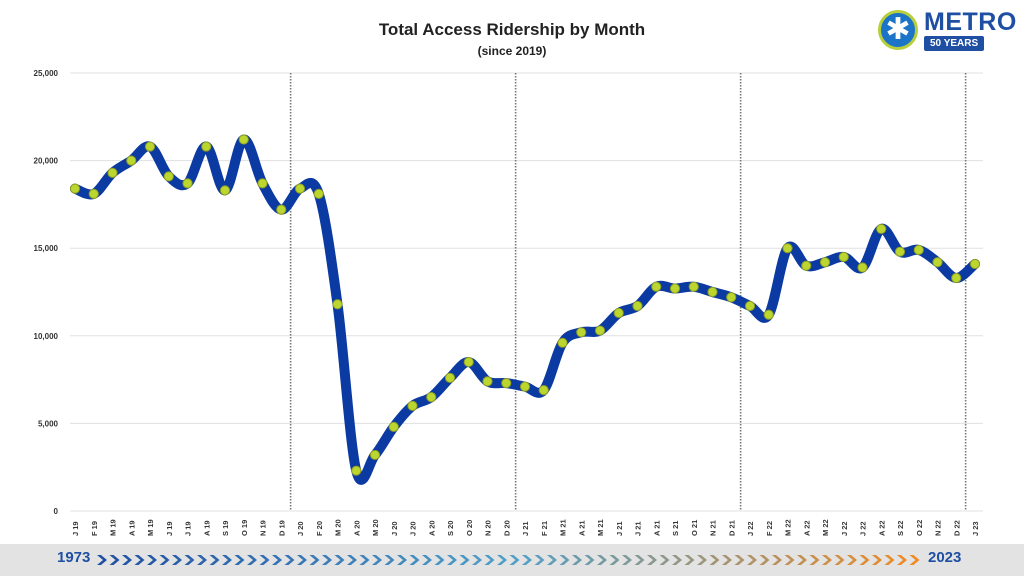 The width and height of the screenshot is (1024, 576). I want to click on x-tick-label: S 22, so click(900, 528).